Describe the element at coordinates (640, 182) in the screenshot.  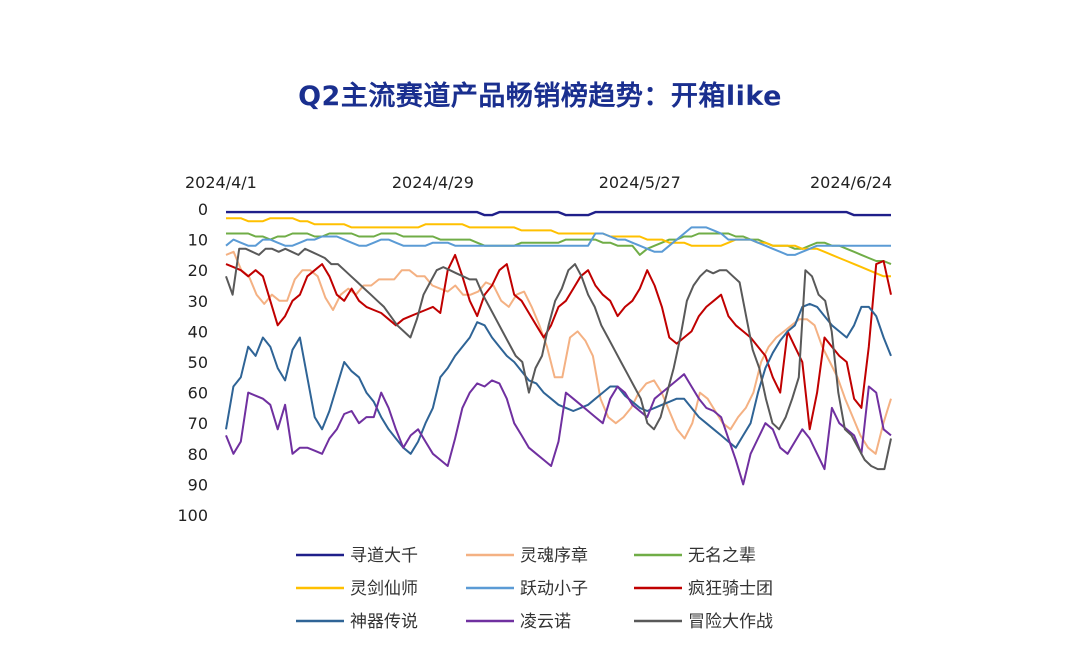
I see `x-tick-label: 2024/5/27` at that location.